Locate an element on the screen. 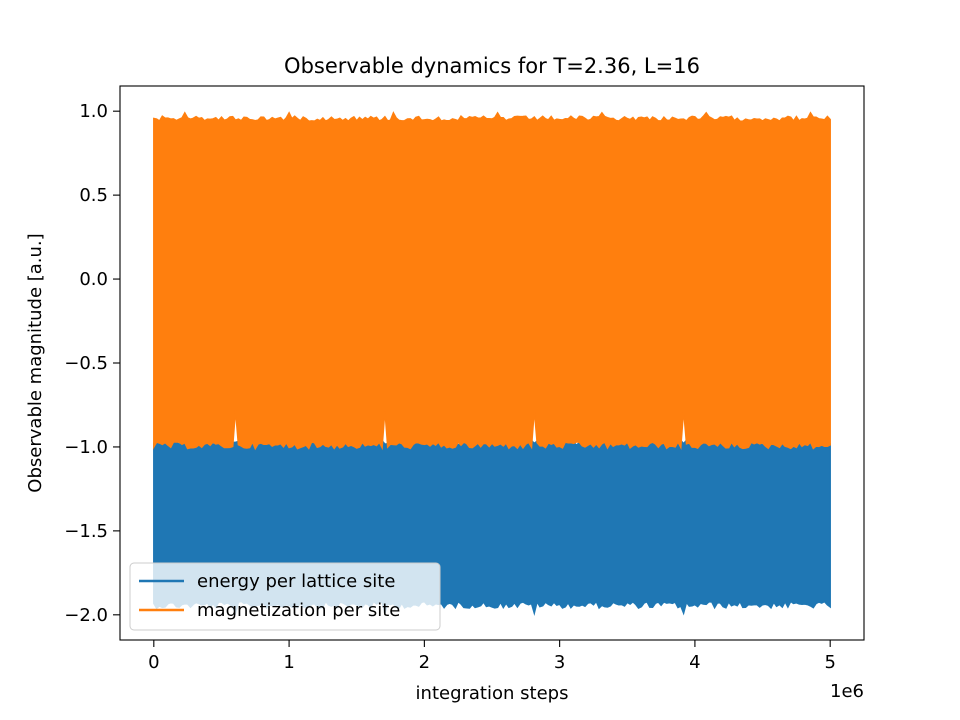 The image size is (960, 720). legend-label: magnetization per site is located at coordinates (298, 610).